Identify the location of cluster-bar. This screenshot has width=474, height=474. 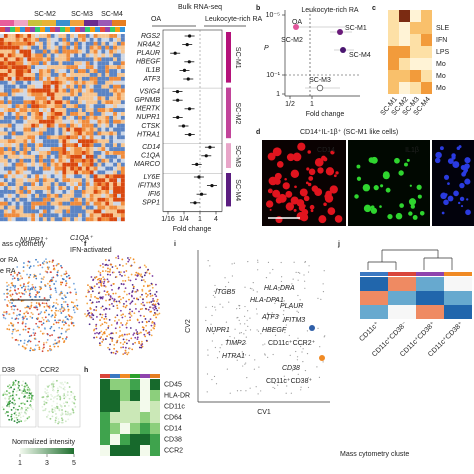
(125, 376).